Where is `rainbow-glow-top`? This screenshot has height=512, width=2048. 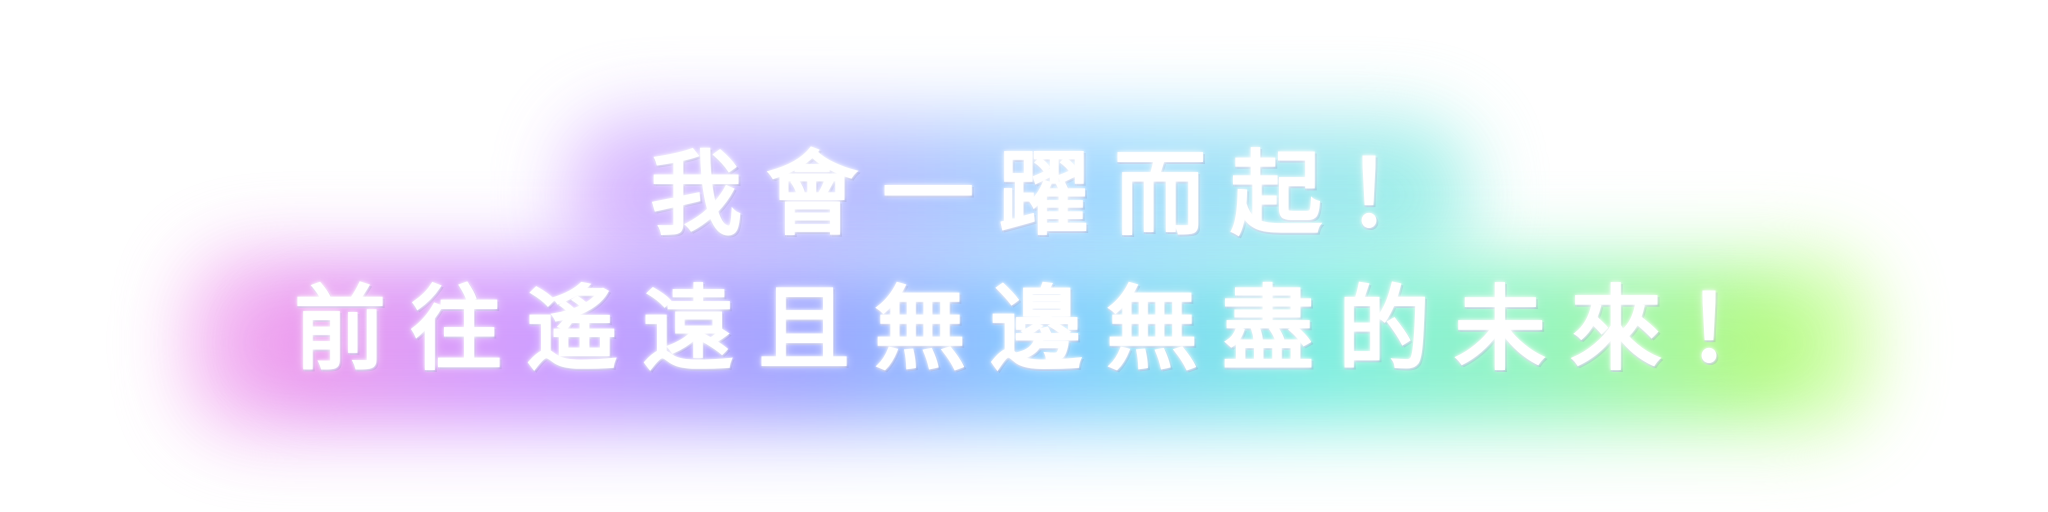 rainbow-glow-top is located at coordinates (1020, 195).